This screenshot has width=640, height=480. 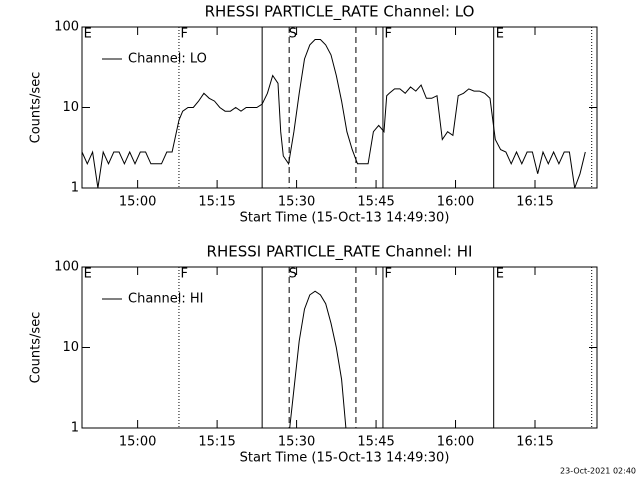 What do you see at coordinates (340, 252) in the screenshot?
I see `chart-title: RHESSI PARTICLE_RATE Channel: HI` at bounding box center [340, 252].